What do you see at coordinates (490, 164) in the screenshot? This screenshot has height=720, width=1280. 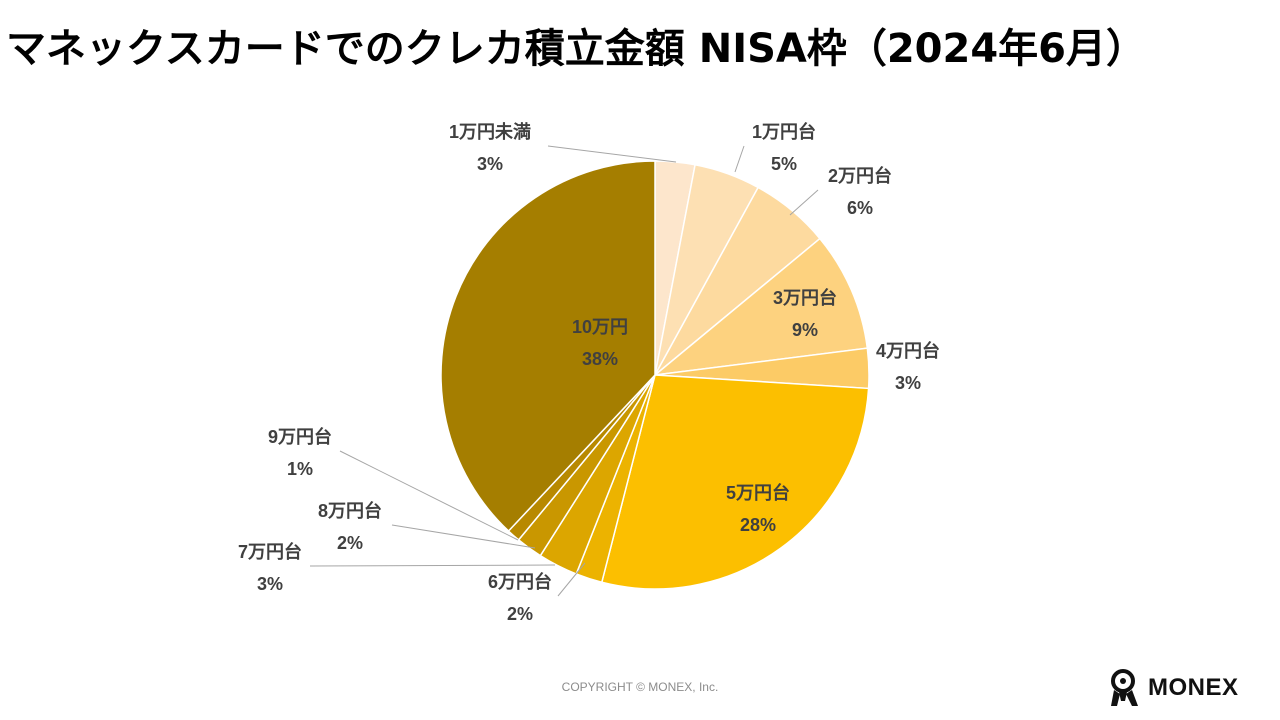 I see `slice-percent-1: 3%` at bounding box center [490, 164].